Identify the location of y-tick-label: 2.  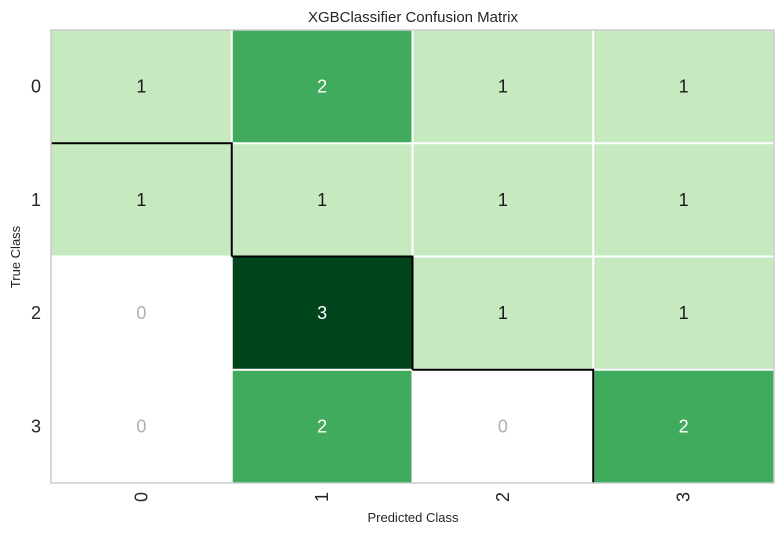
(36, 313).